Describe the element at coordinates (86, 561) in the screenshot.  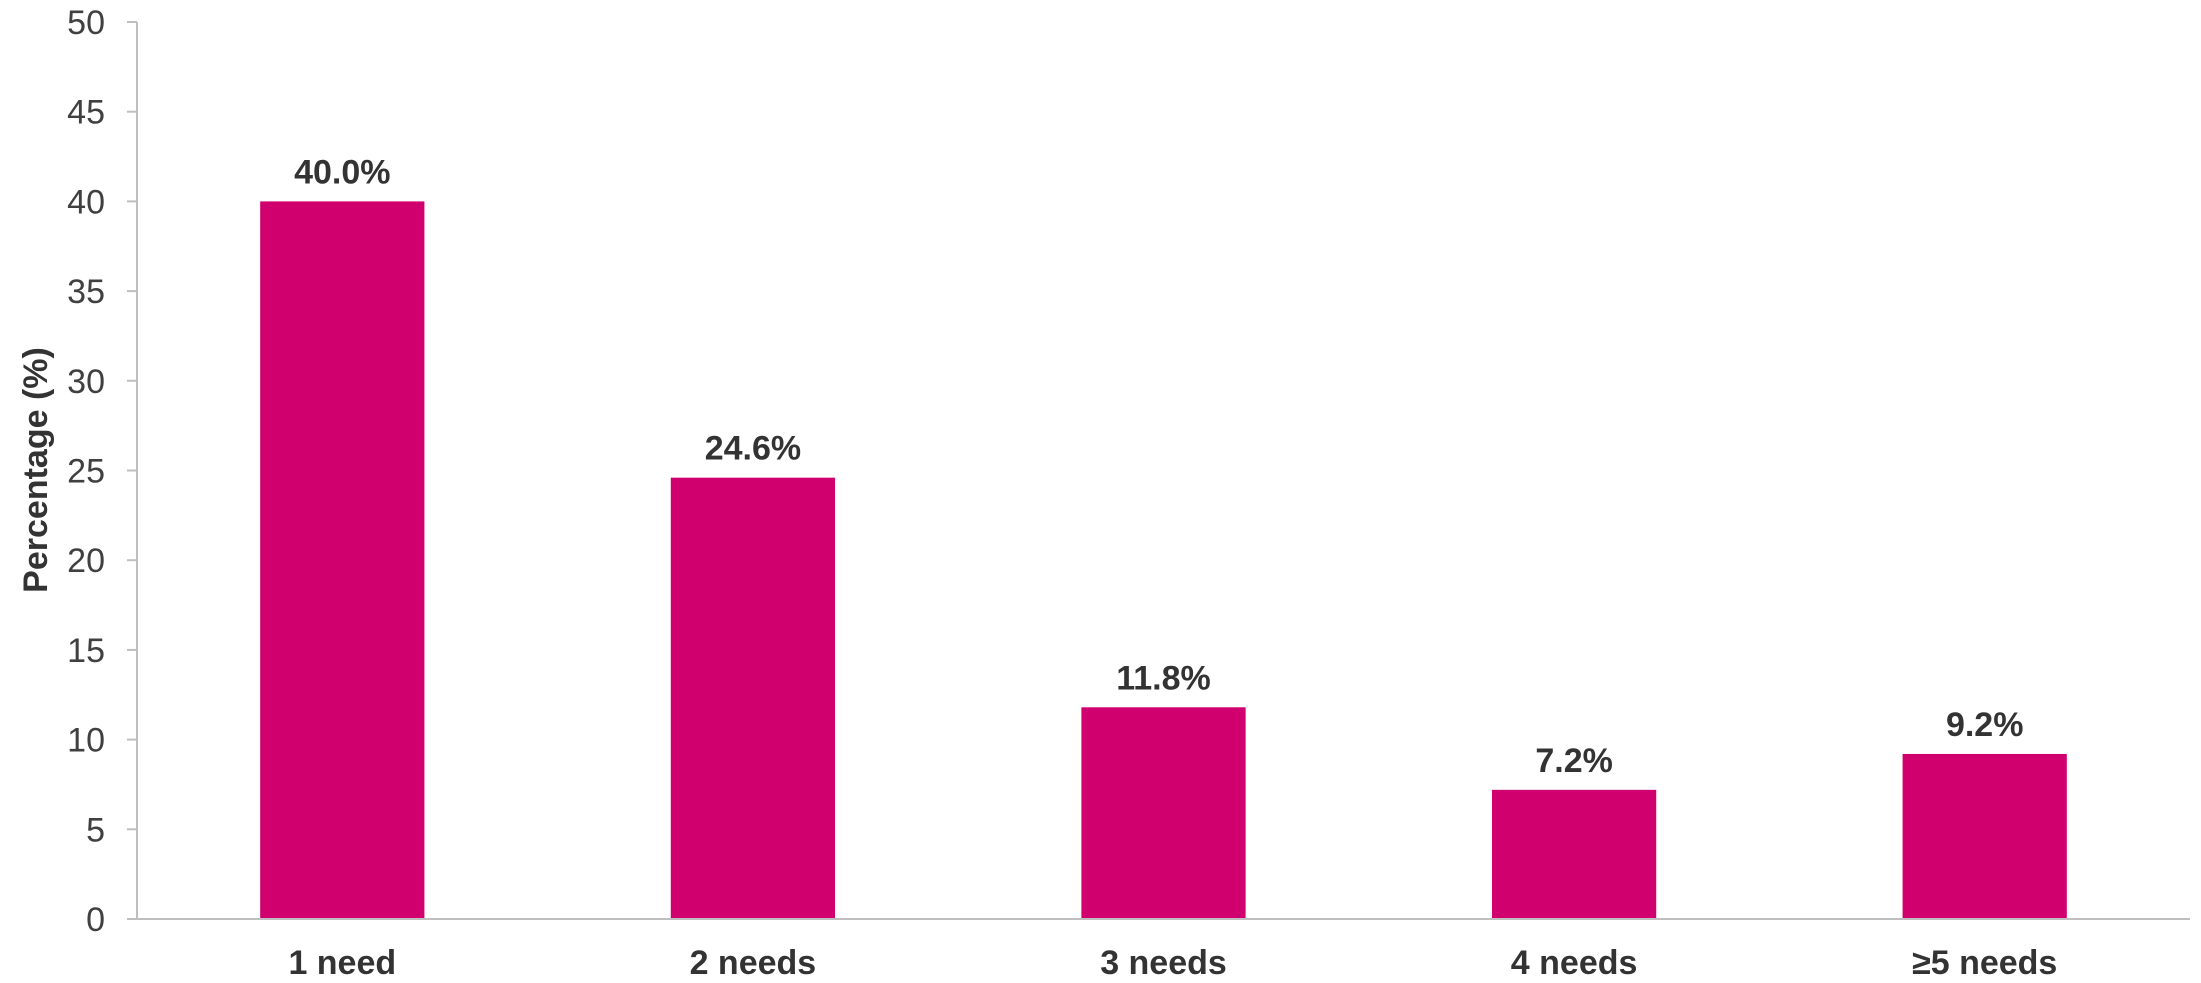
I see `y-tick-label: 20` at that location.